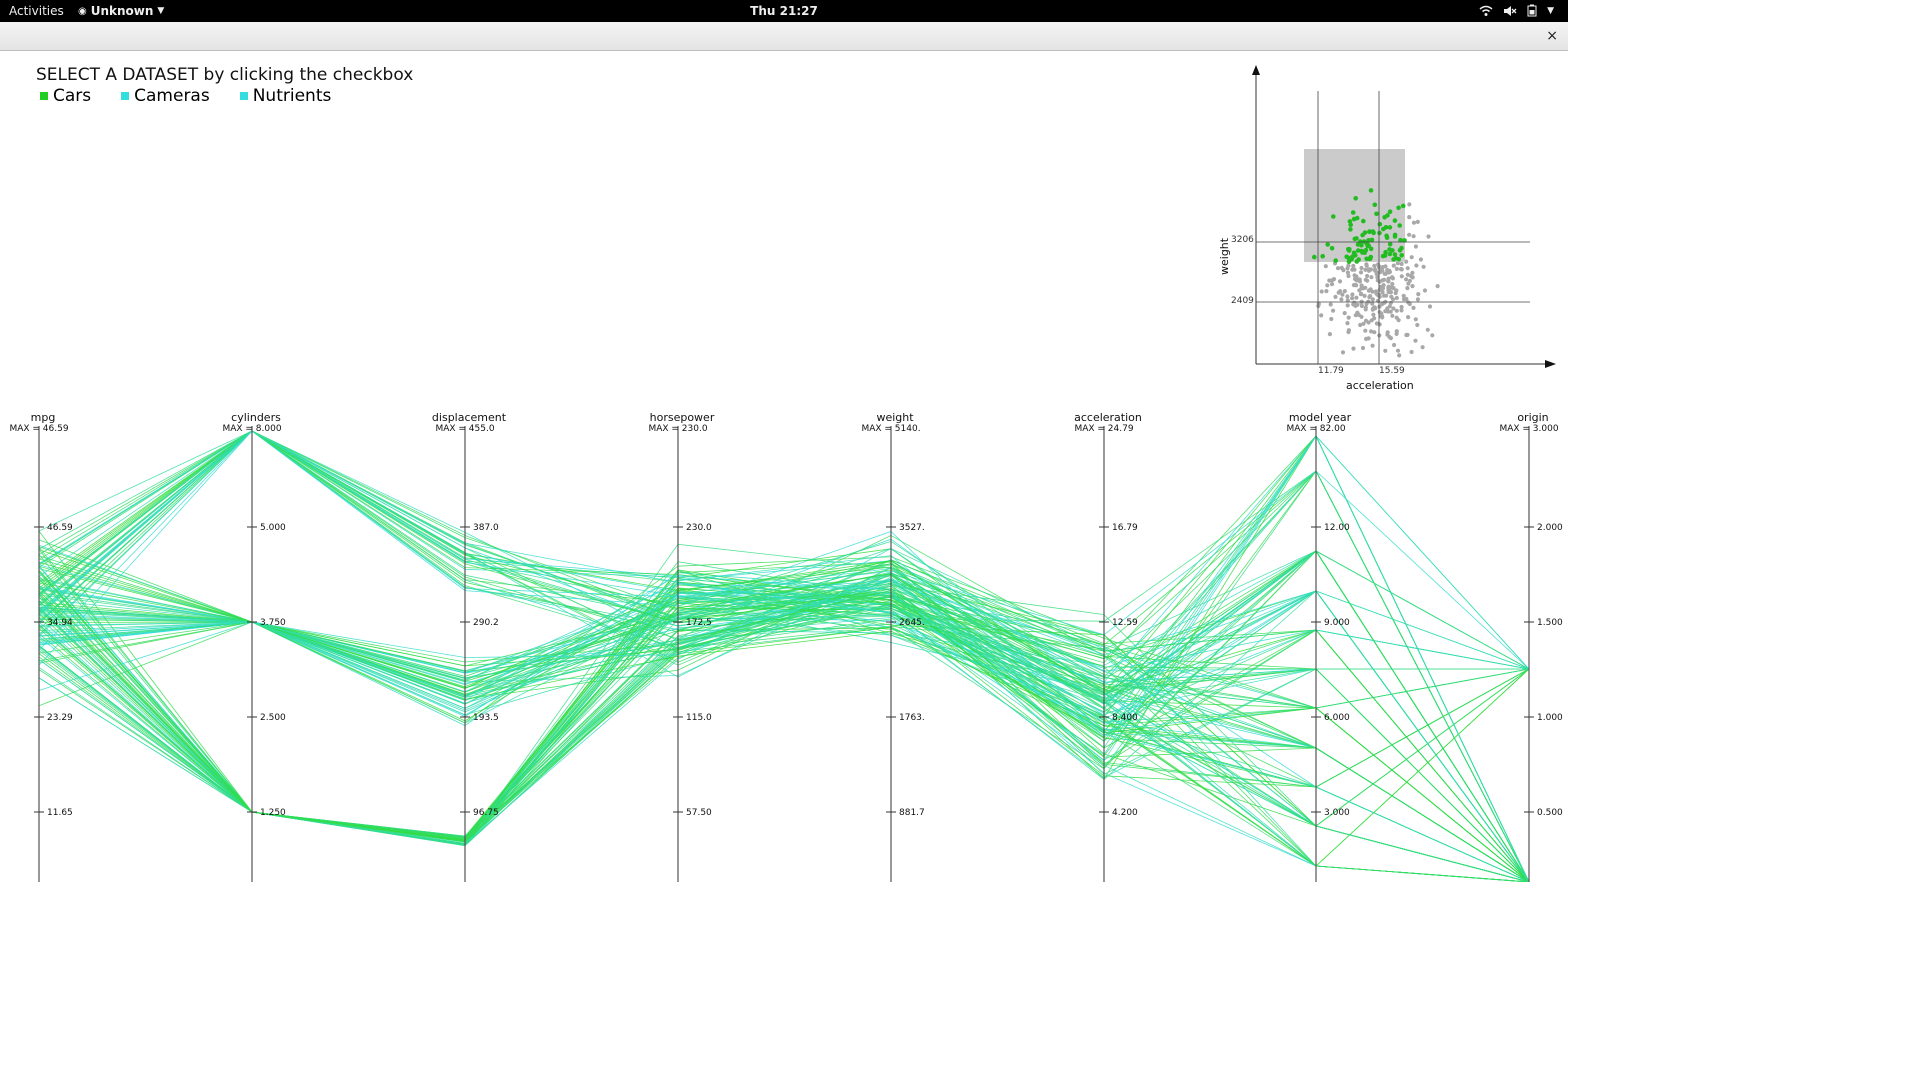 This screenshot has width=1920, height=1080. What do you see at coordinates (273, 718) in the screenshot?
I see `axis-tick-label: 2.500` at bounding box center [273, 718].